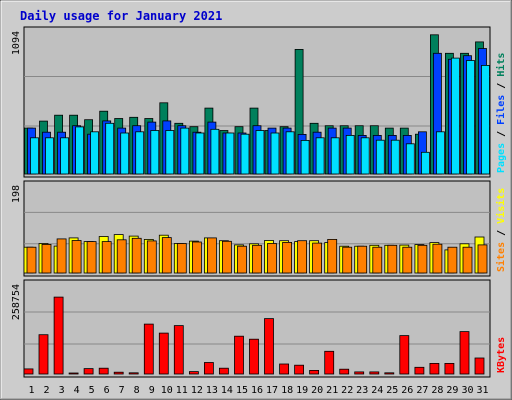 The height and width of the screenshot is (400, 512). I want to click on x-tick-day-12: 12, so click(197, 390).